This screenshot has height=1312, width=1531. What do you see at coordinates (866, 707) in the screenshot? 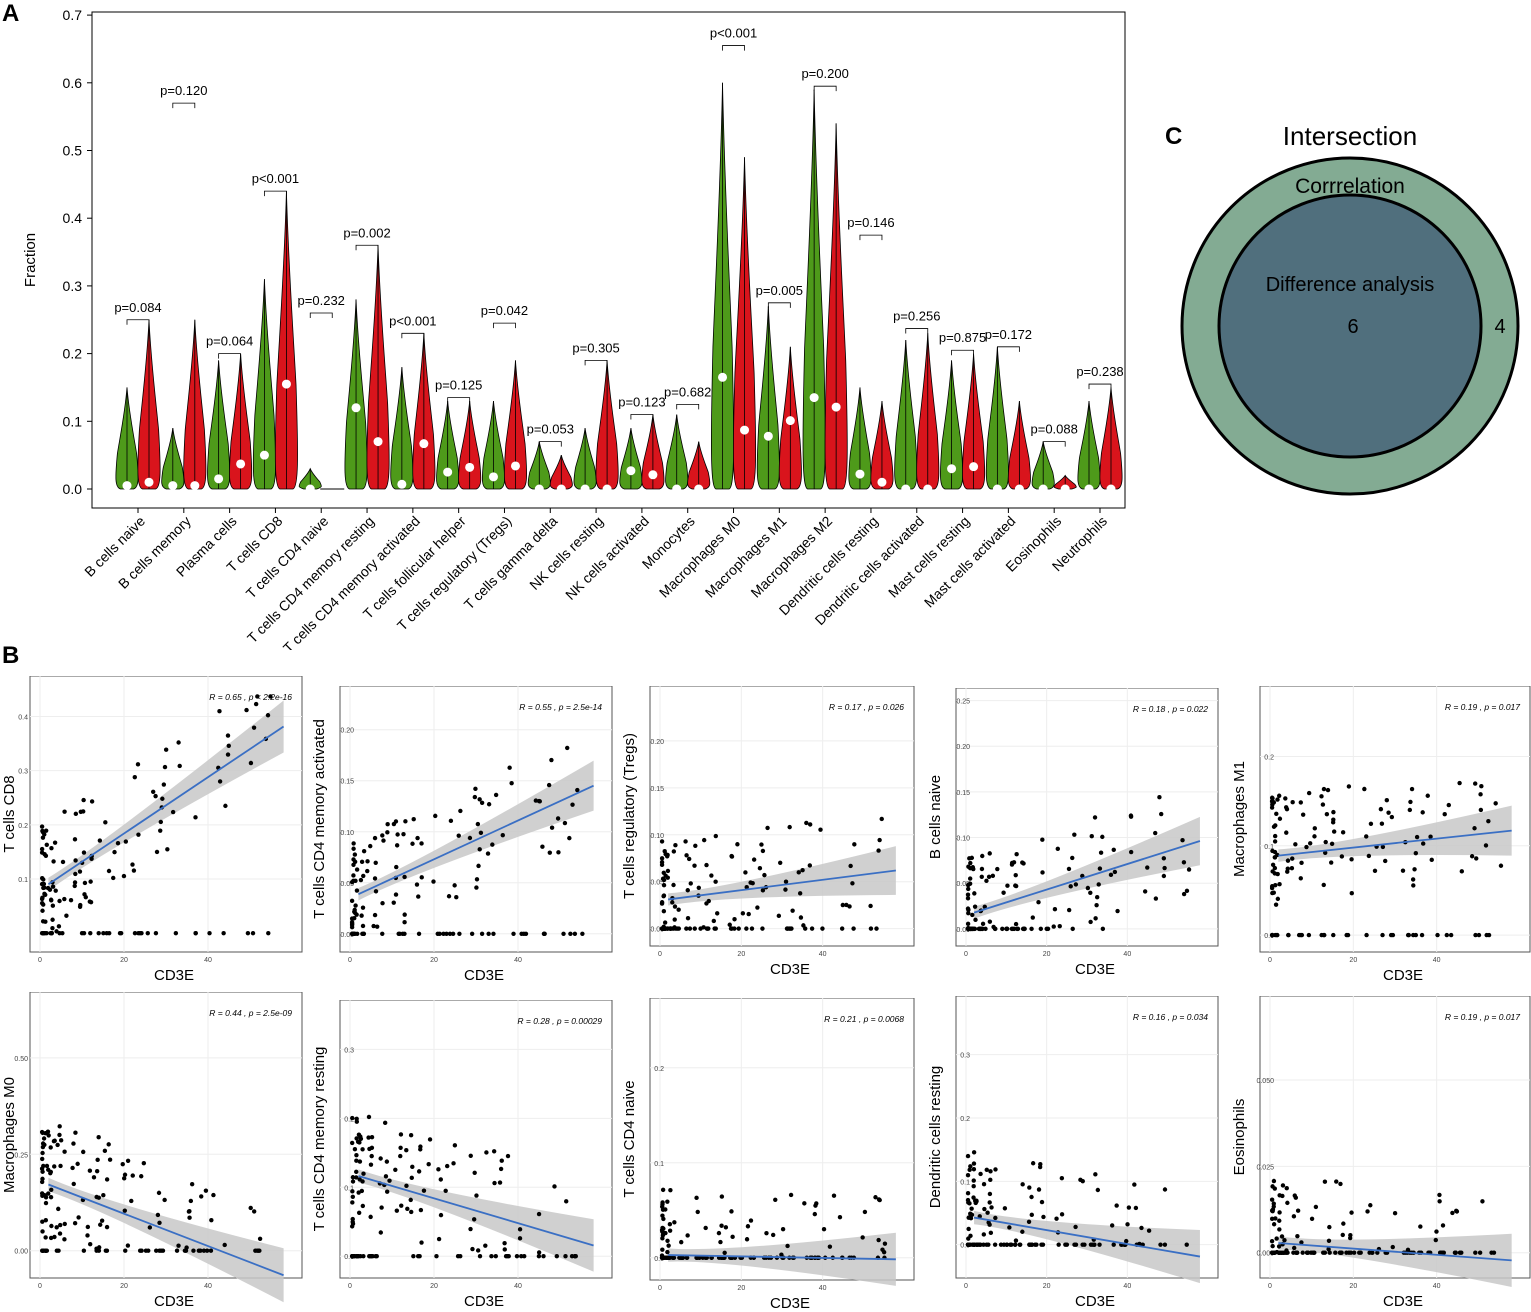
I see `correlation-stat: R = 0.17 , p = 0.026` at bounding box center [866, 707].